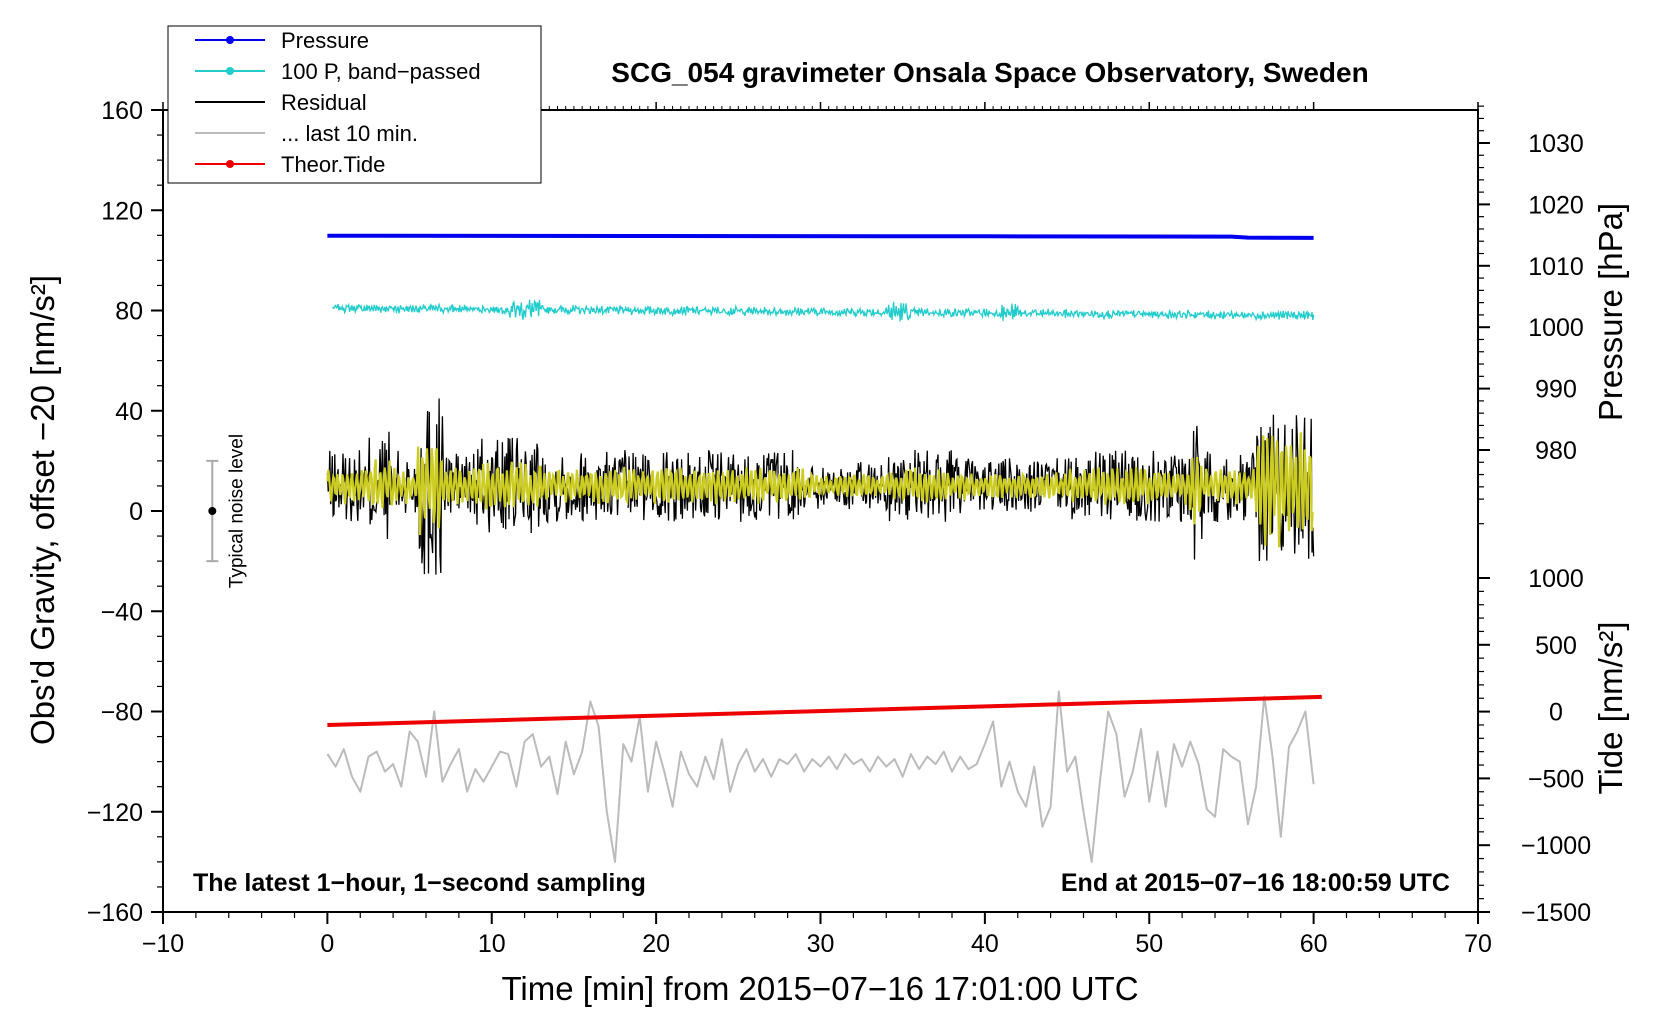  Describe the element at coordinates (821, 944) in the screenshot. I see `x-tick-label: 30` at that location.